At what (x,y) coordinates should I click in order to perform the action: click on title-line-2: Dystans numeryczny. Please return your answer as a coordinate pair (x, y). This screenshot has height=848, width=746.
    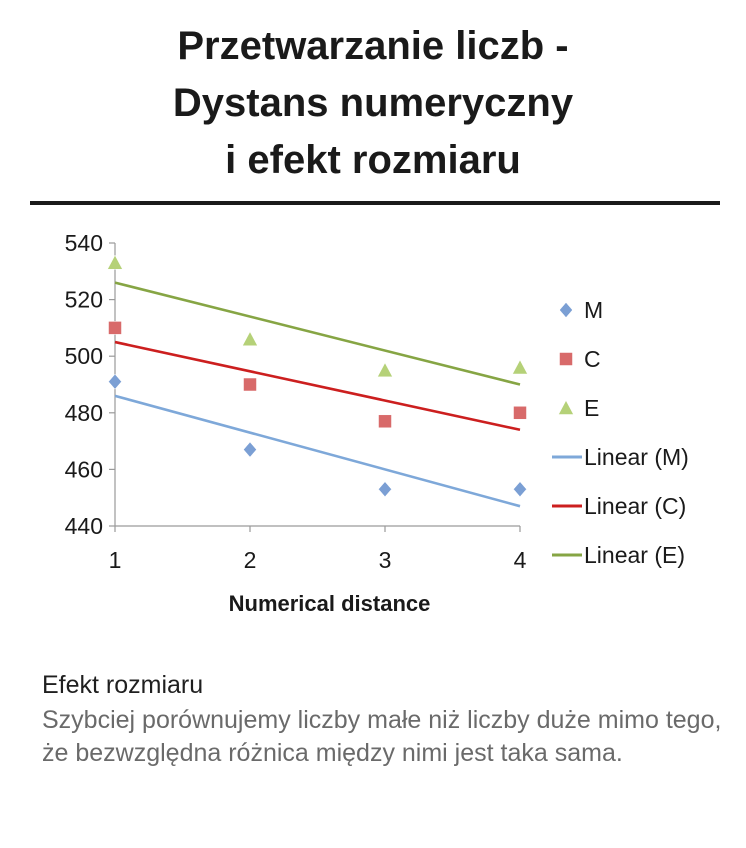
    Looking at the image, I should click on (373, 103).